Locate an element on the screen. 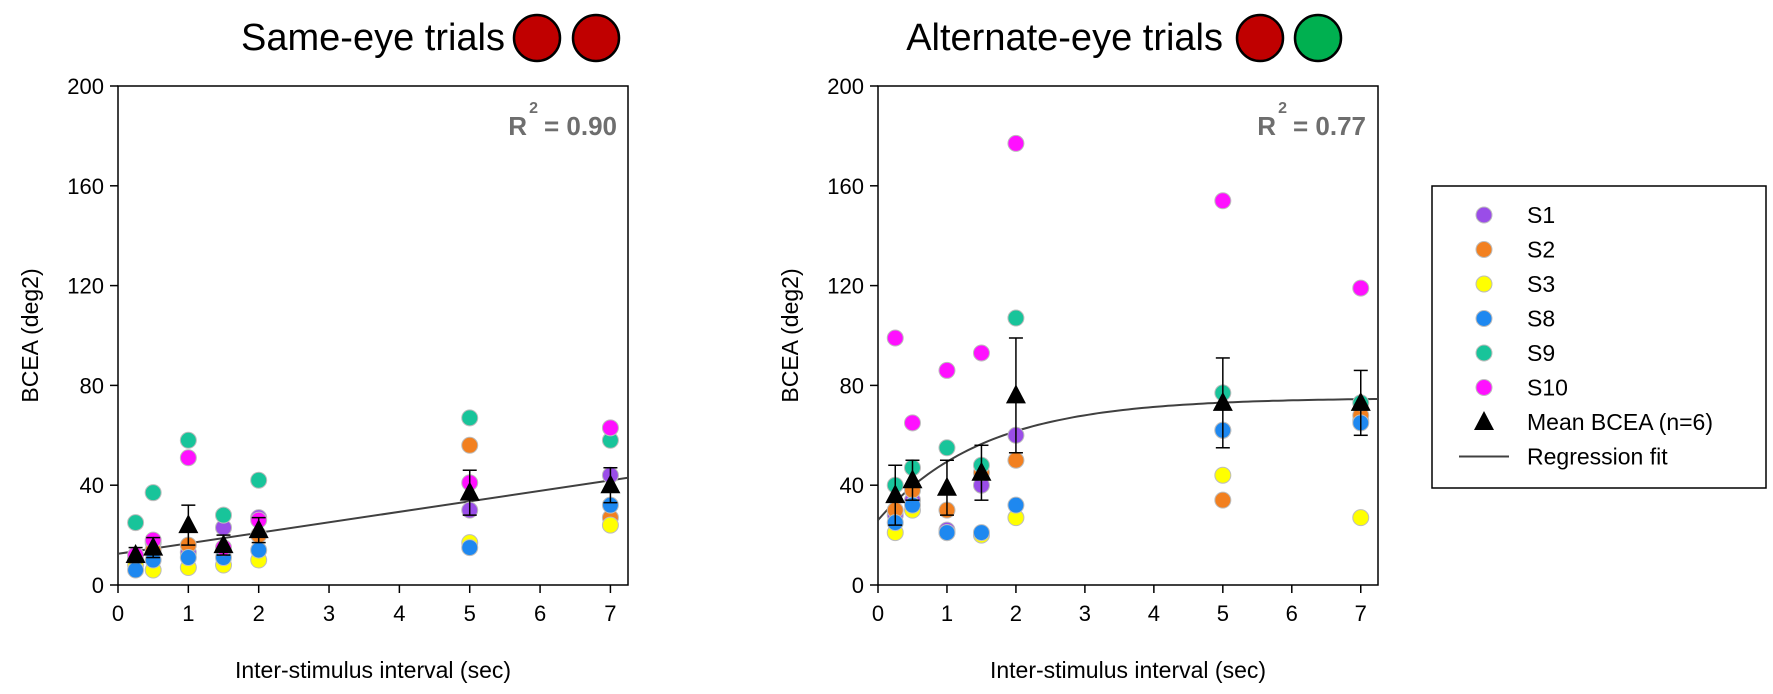 The width and height of the screenshot is (1773, 694). r-squared-value: R2 = 0.77 is located at coordinates (1311, 120).